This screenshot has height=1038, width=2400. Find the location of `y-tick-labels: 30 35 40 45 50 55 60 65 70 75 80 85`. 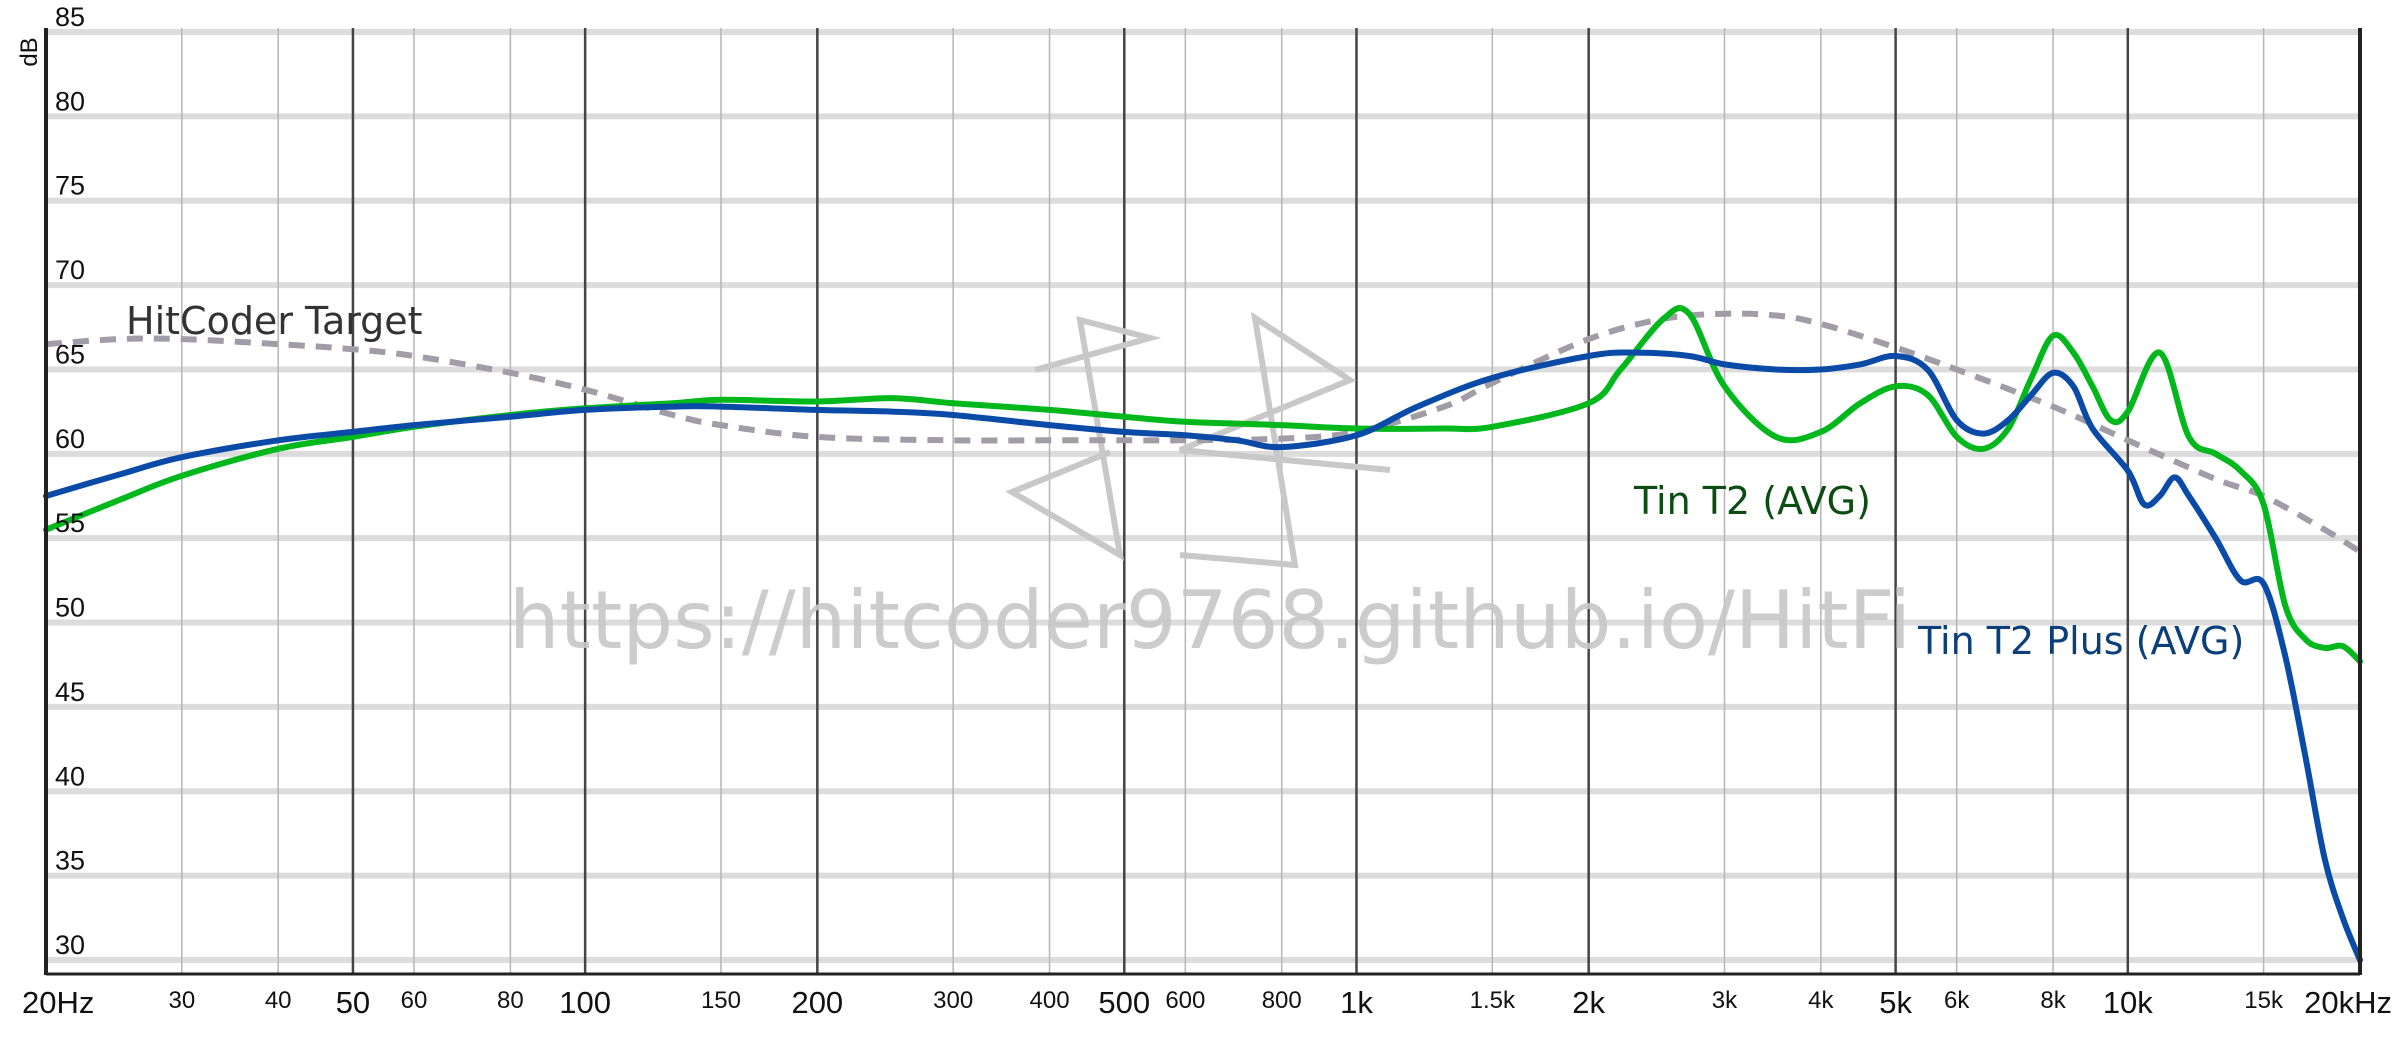

y-tick-labels: 30 35 40 45 50 55 60 65 70 75 80 85 is located at coordinates (70, 481).